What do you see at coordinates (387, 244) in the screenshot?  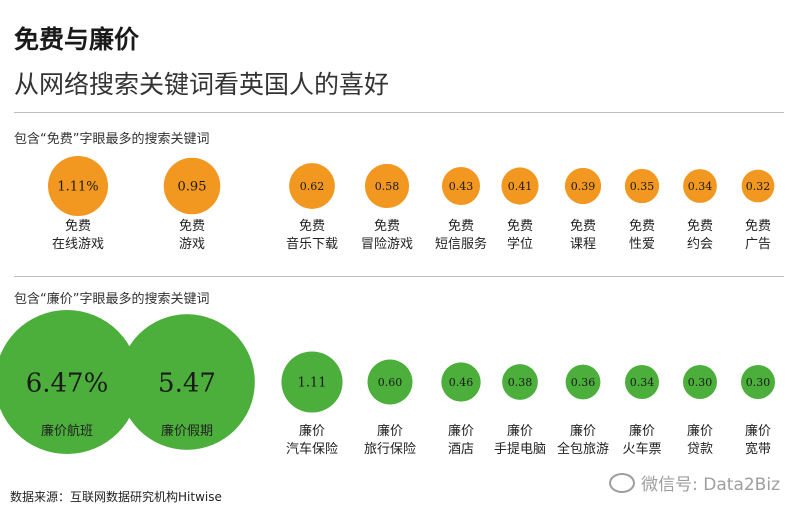 I see `free-category-label: 冒险游戏` at bounding box center [387, 244].